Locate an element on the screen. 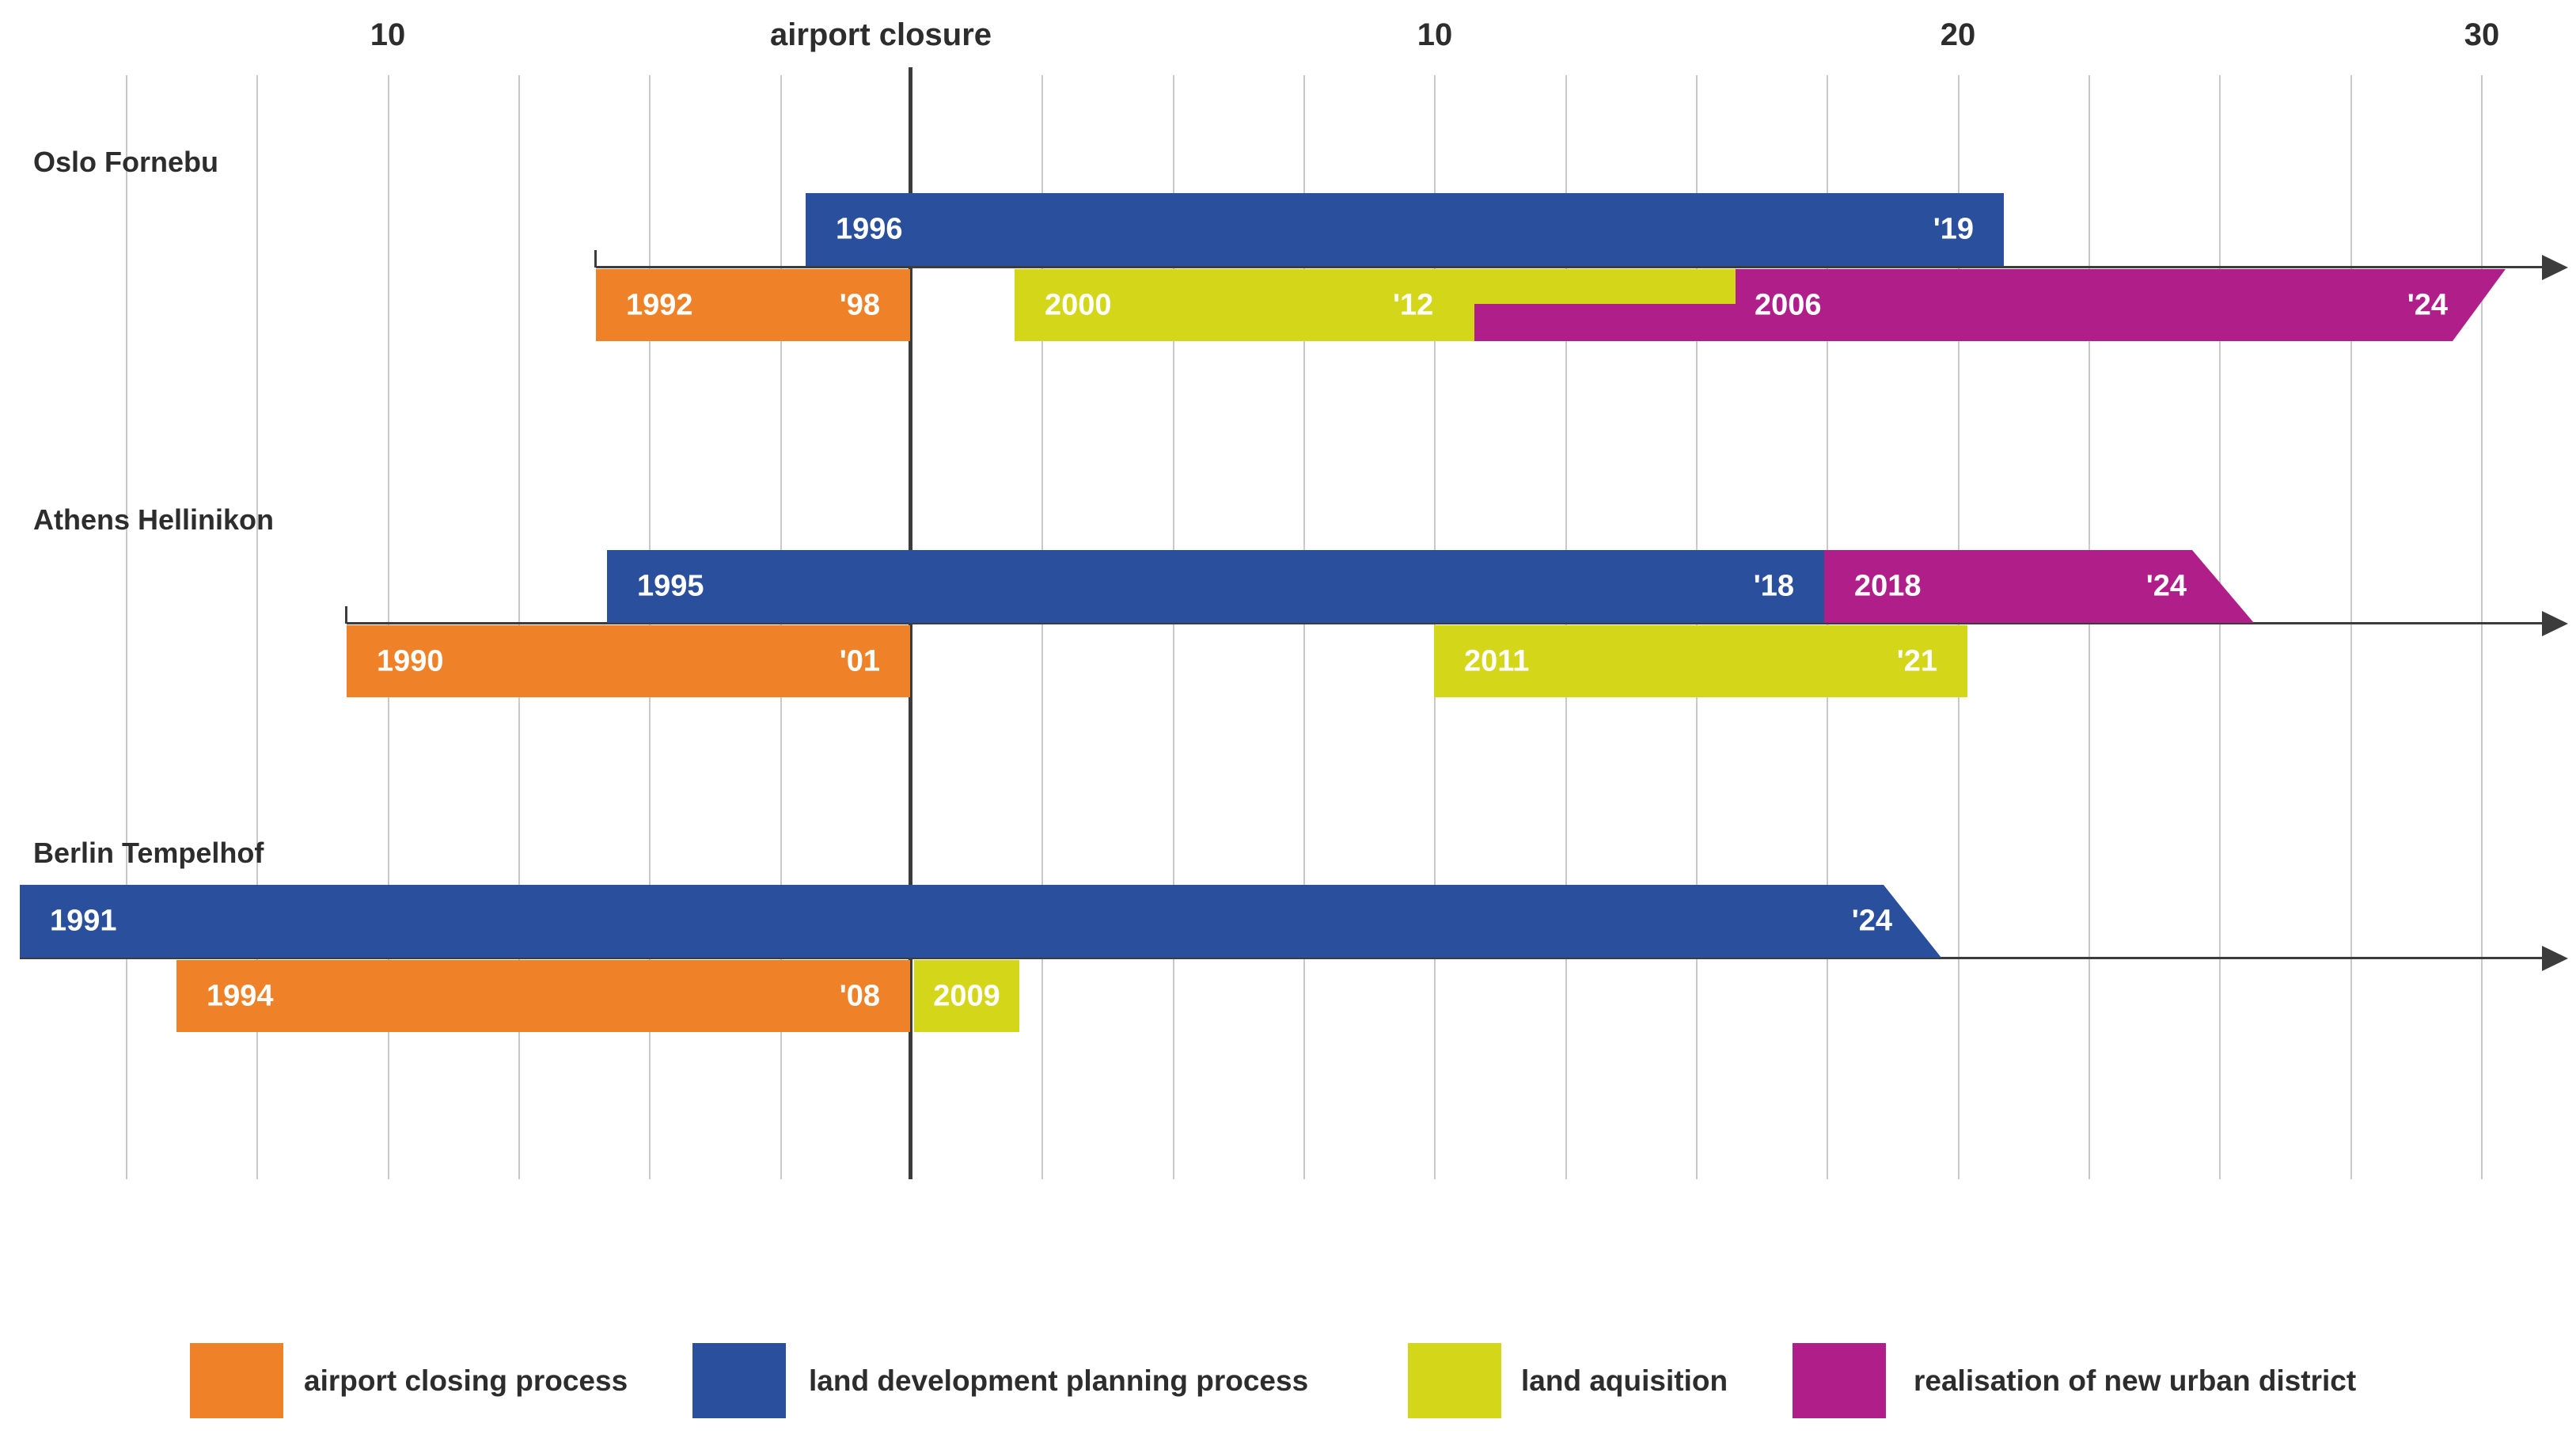 The height and width of the screenshot is (1442, 2576). oslo-closing-bar: 1992 '98 is located at coordinates (753, 305).